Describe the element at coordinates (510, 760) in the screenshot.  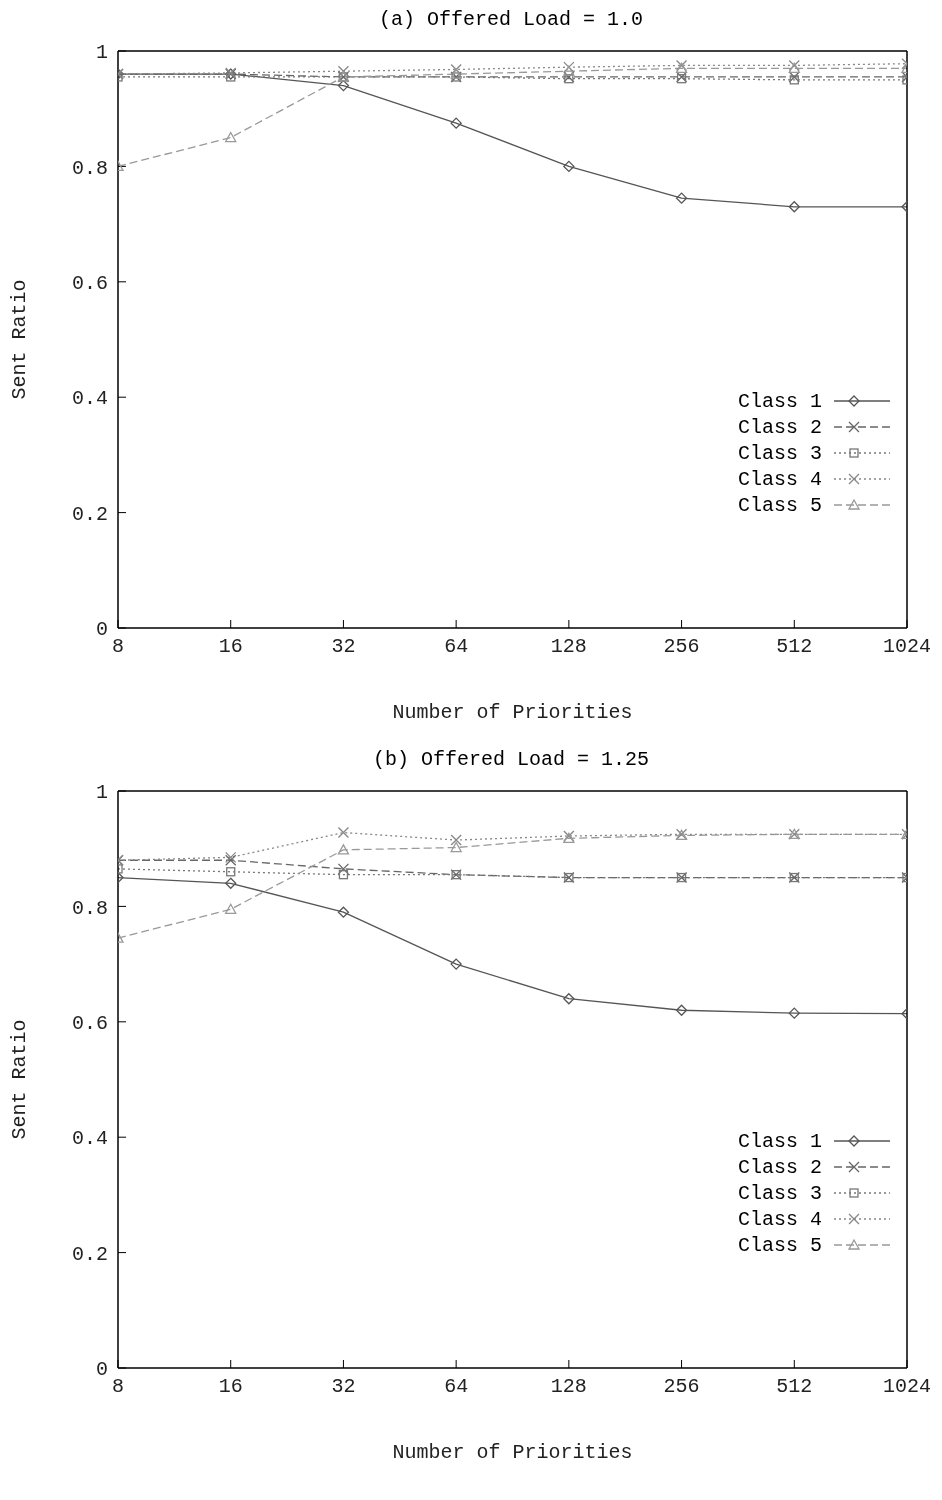
I see `chart-title: (b) Offered Load = 1.25` at that location.